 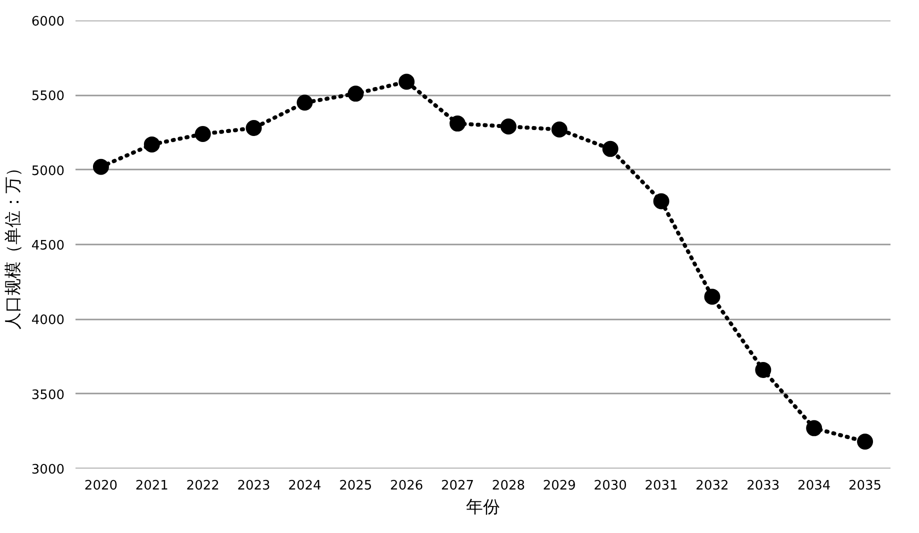 What do you see at coordinates (48, 171) in the screenshot?
I see `y-tick-label: 5000` at bounding box center [48, 171].